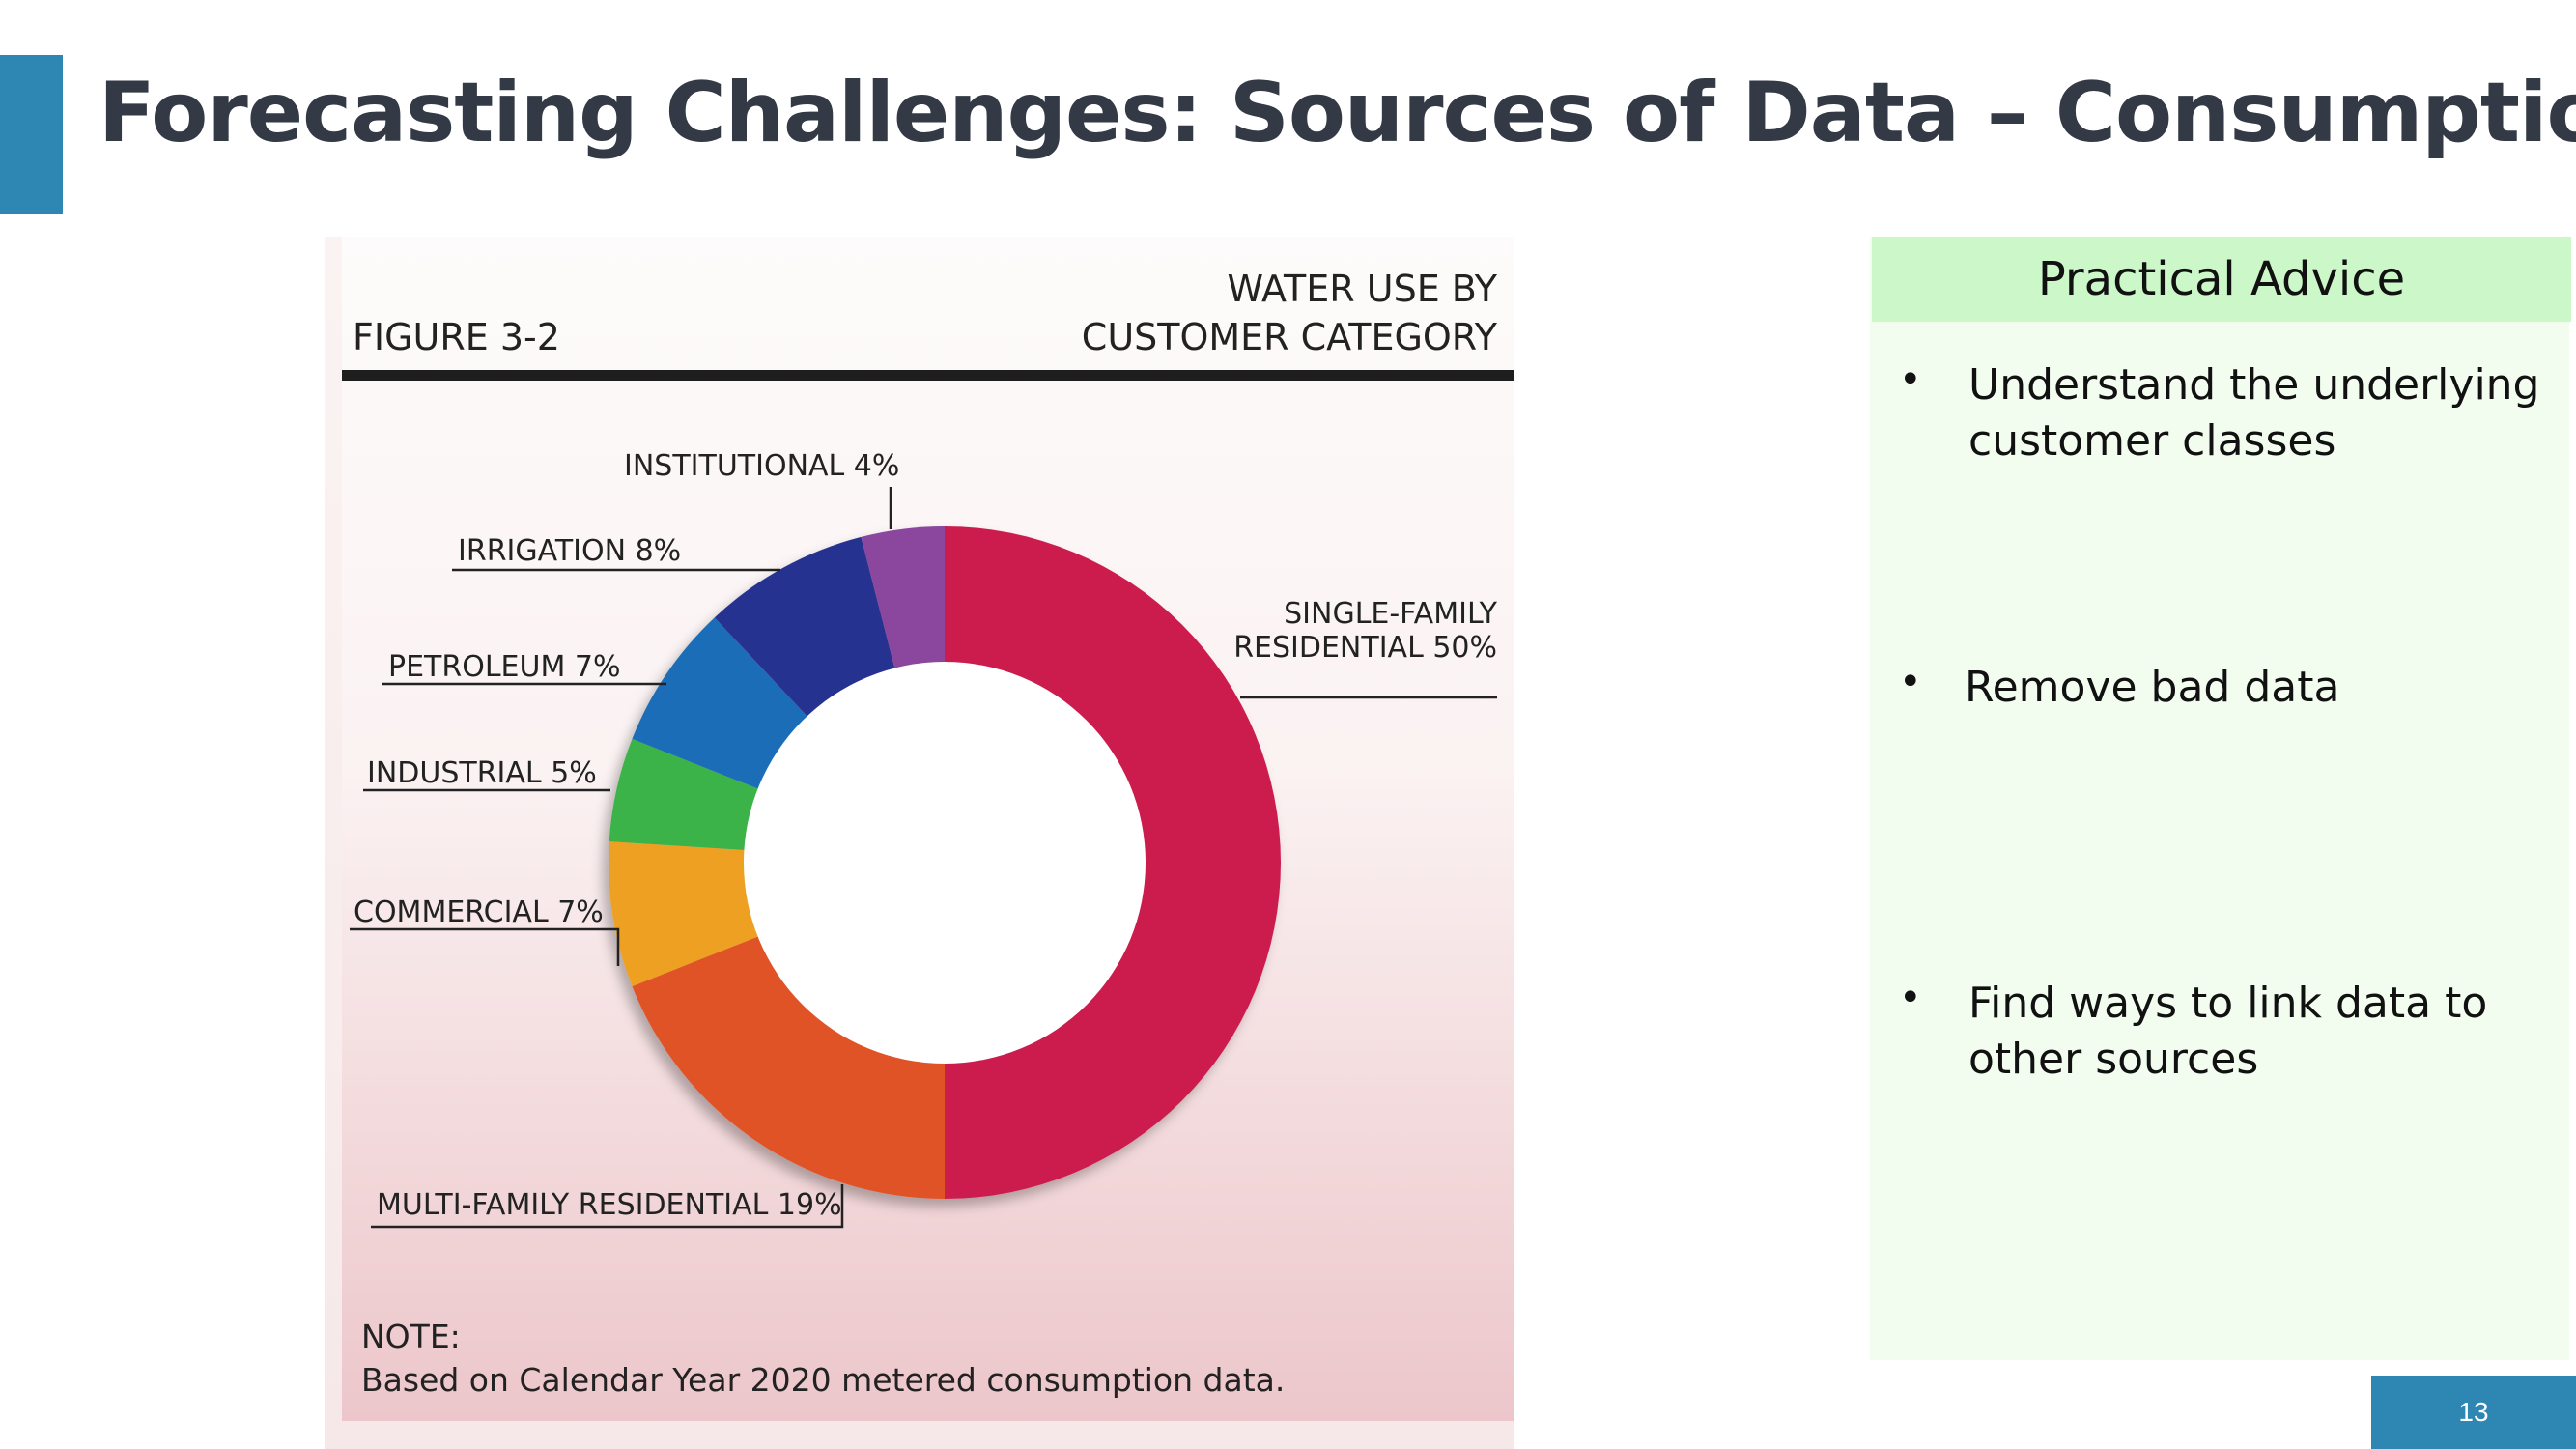 The image size is (2576, 1449). Describe the element at coordinates (2221, 279) in the screenshot. I see `advice-header: Practical Advice` at that location.